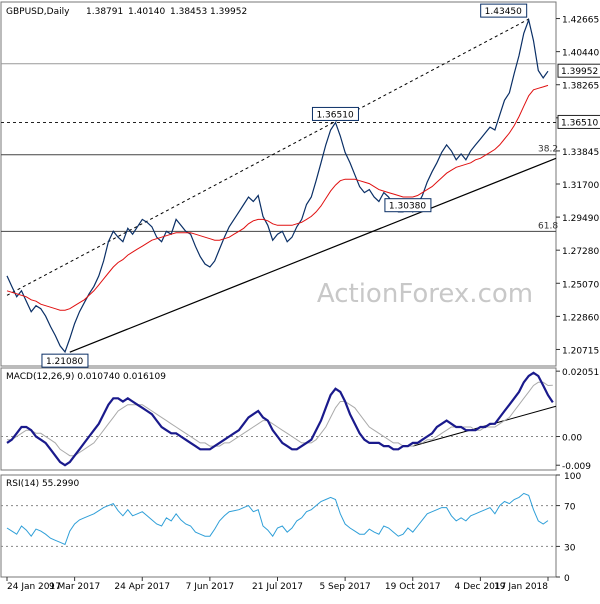  What do you see at coordinates (86, 377) in the screenshot?
I see `macd-header: MACD(12,26,9) 0.010740 0.016109` at bounding box center [86, 377].